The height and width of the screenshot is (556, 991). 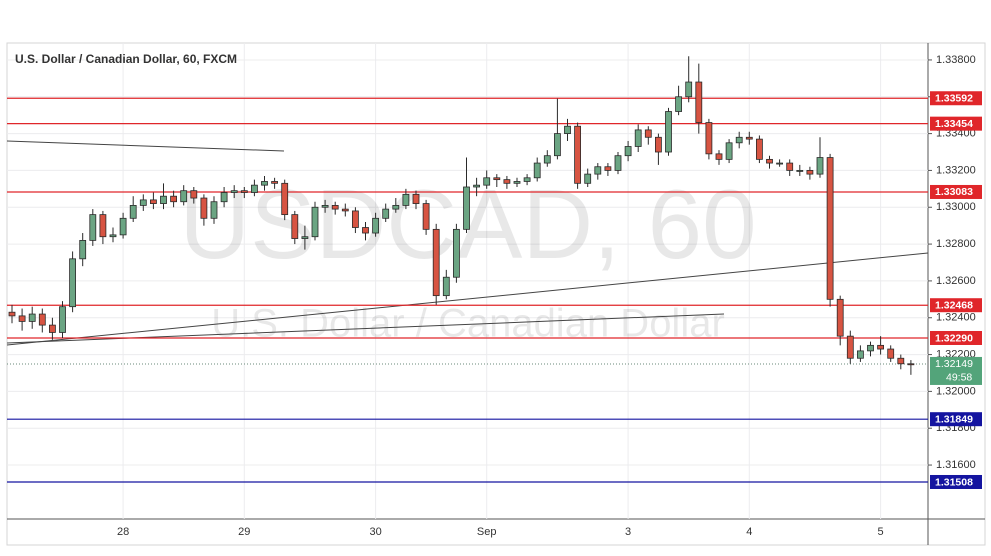 I want to click on chart-title: U.S. Dollar / Canadian Dollar, 60, FXCM, so click(x=126, y=59).